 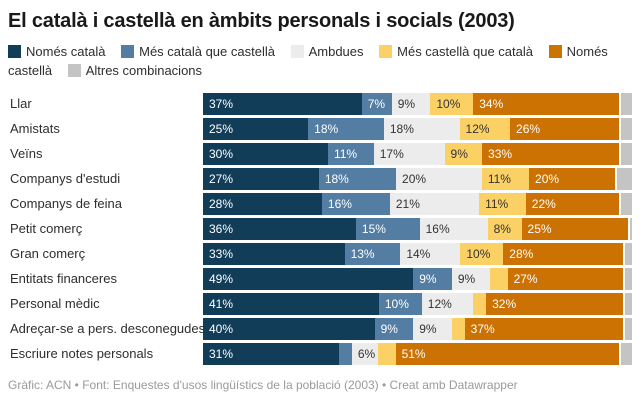 What do you see at coordinates (327, 51) in the screenshot?
I see `legend-item: Ambdues` at bounding box center [327, 51].